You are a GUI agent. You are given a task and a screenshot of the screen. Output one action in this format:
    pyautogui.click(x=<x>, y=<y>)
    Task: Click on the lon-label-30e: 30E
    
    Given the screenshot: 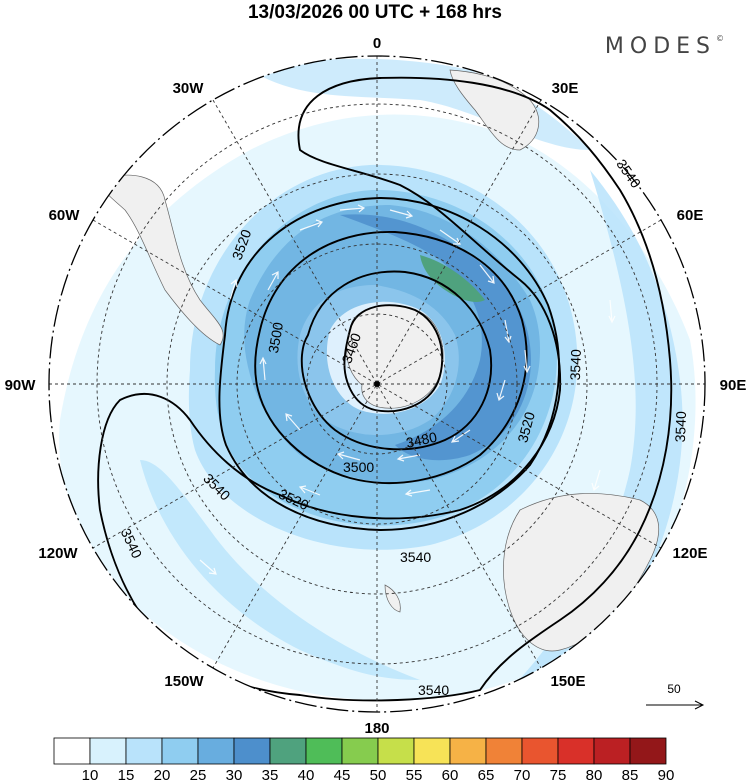 What is the action you would take?
    pyautogui.click(x=565, y=88)
    